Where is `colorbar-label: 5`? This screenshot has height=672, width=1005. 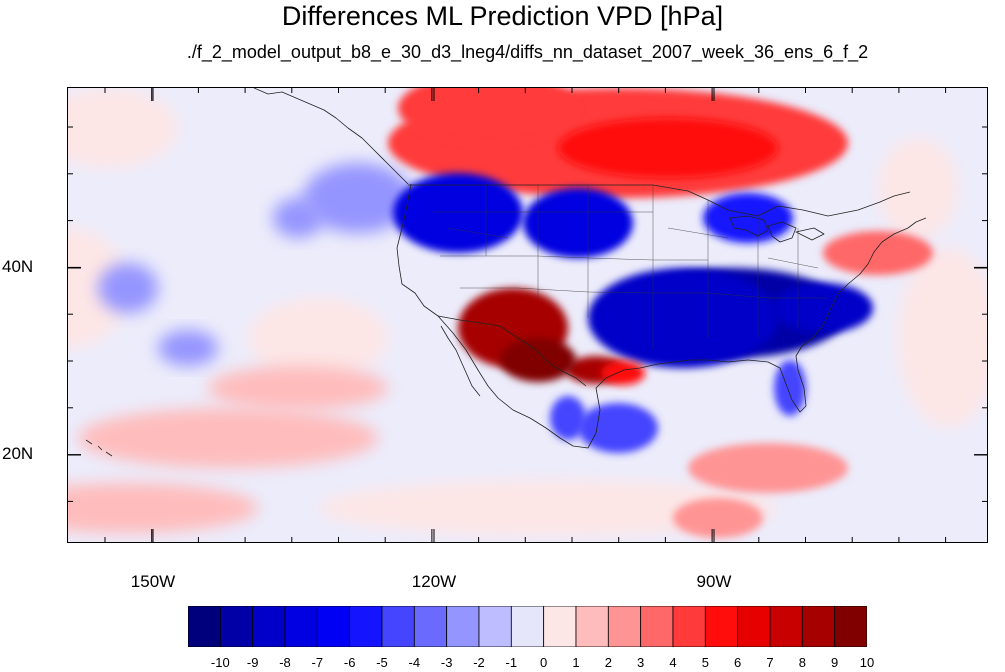
colorbar-label: 5 is located at coordinates (705, 662).